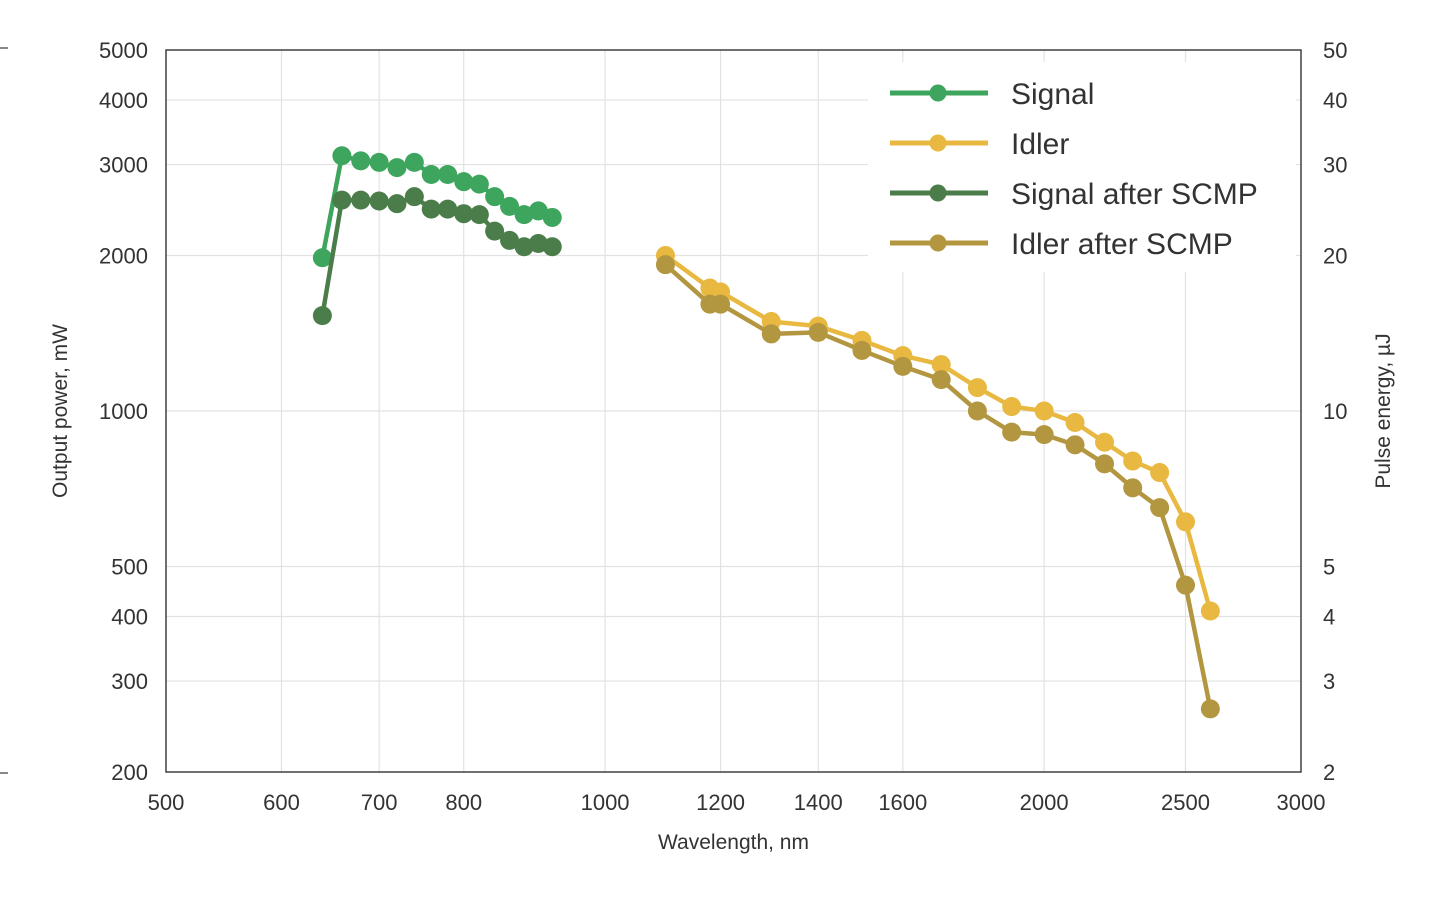 The image size is (1440, 905). What do you see at coordinates (992, 94) in the screenshot?
I see `legend-item-signal: Signal` at bounding box center [992, 94].